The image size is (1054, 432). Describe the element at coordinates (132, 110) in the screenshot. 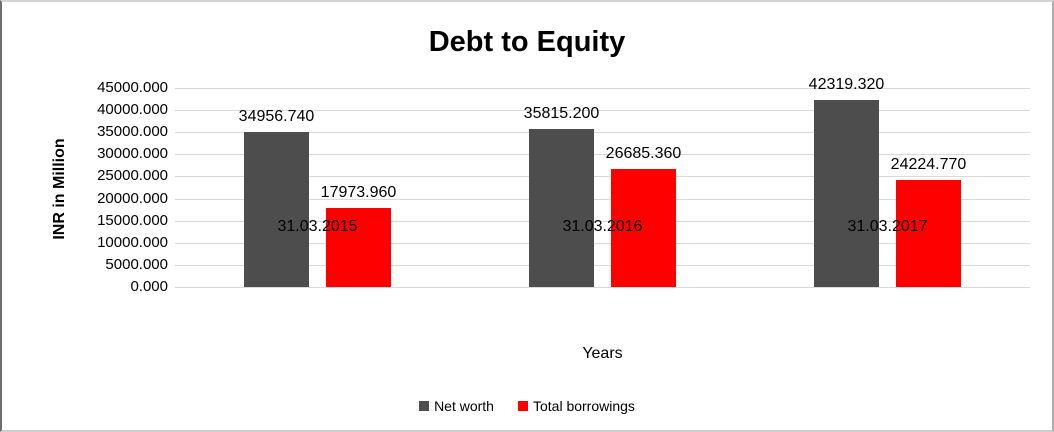

I see `y-axis-tick-label: 40000.000` at that location.